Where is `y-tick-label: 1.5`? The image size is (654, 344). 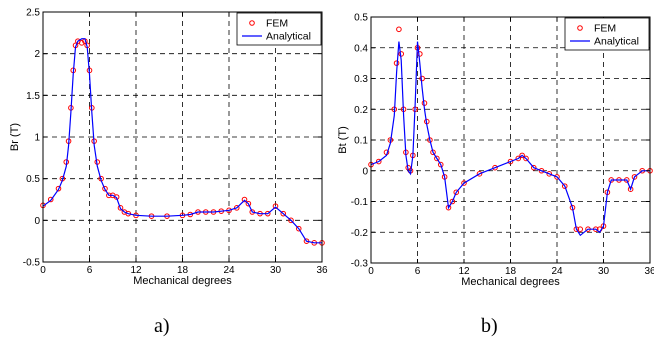
y-tick-label: 1.5 is located at coordinates (33, 96).